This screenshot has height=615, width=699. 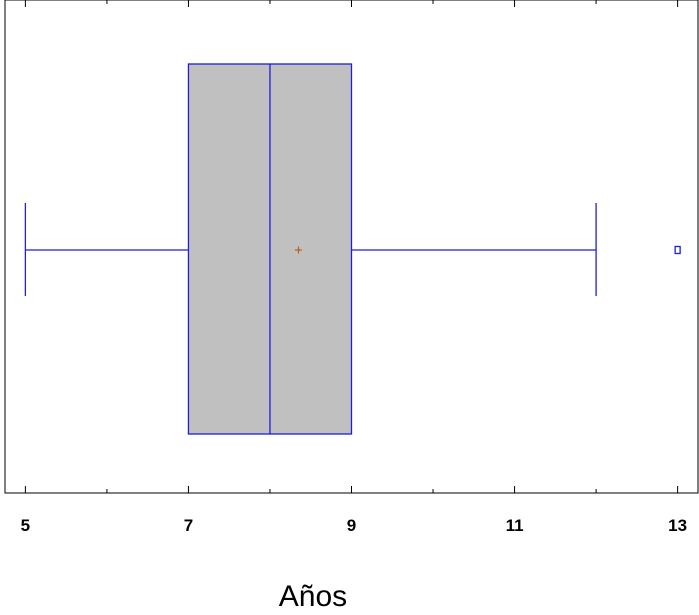 What do you see at coordinates (313, 595) in the screenshot?
I see `x-axis-label: Años` at bounding box center [313, 595].